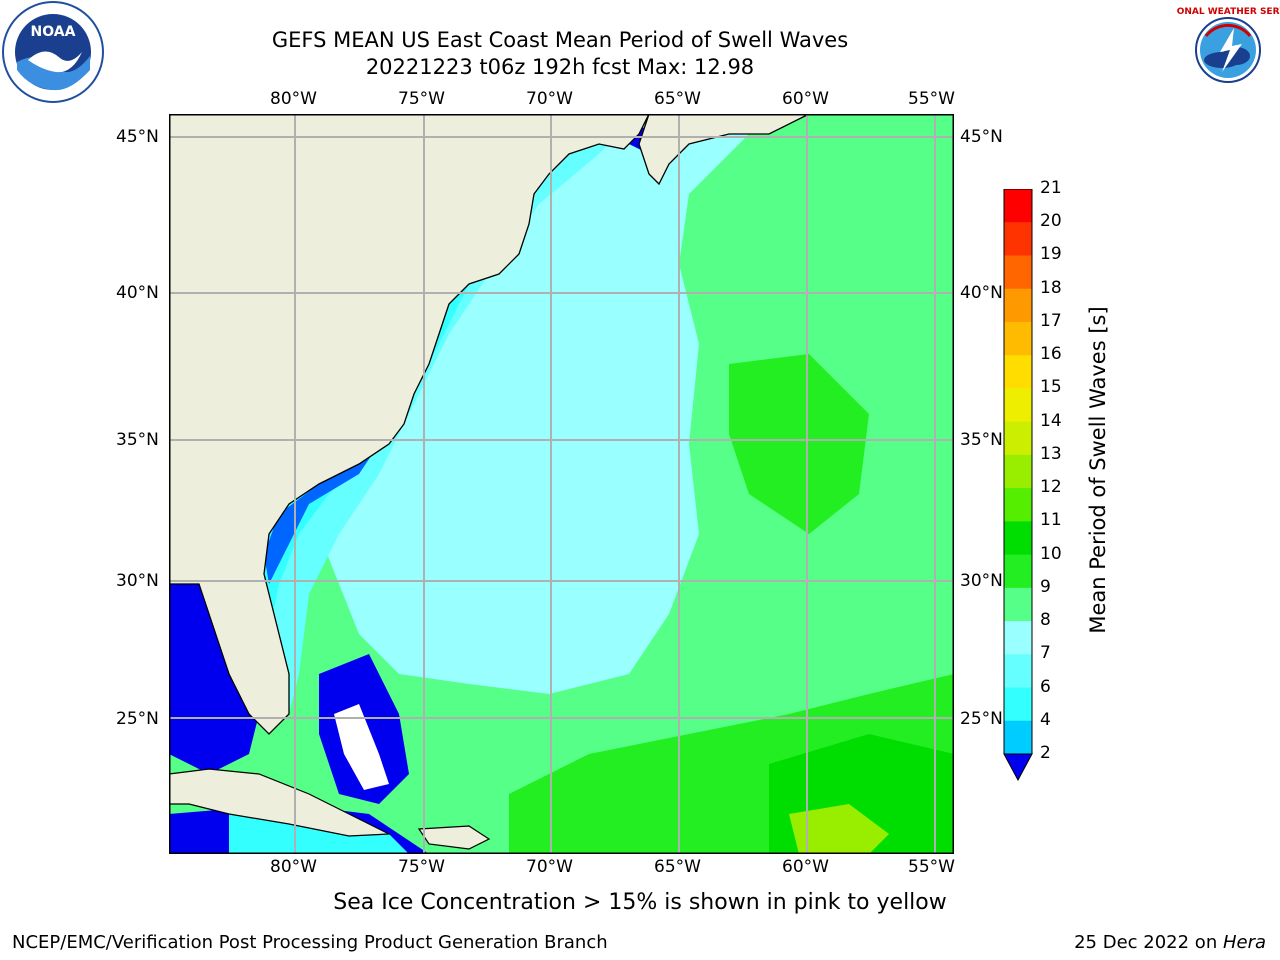  Describe the element at coordinates (1244, 942) in the screenshot. I see `footer-host: Hera` at that location.